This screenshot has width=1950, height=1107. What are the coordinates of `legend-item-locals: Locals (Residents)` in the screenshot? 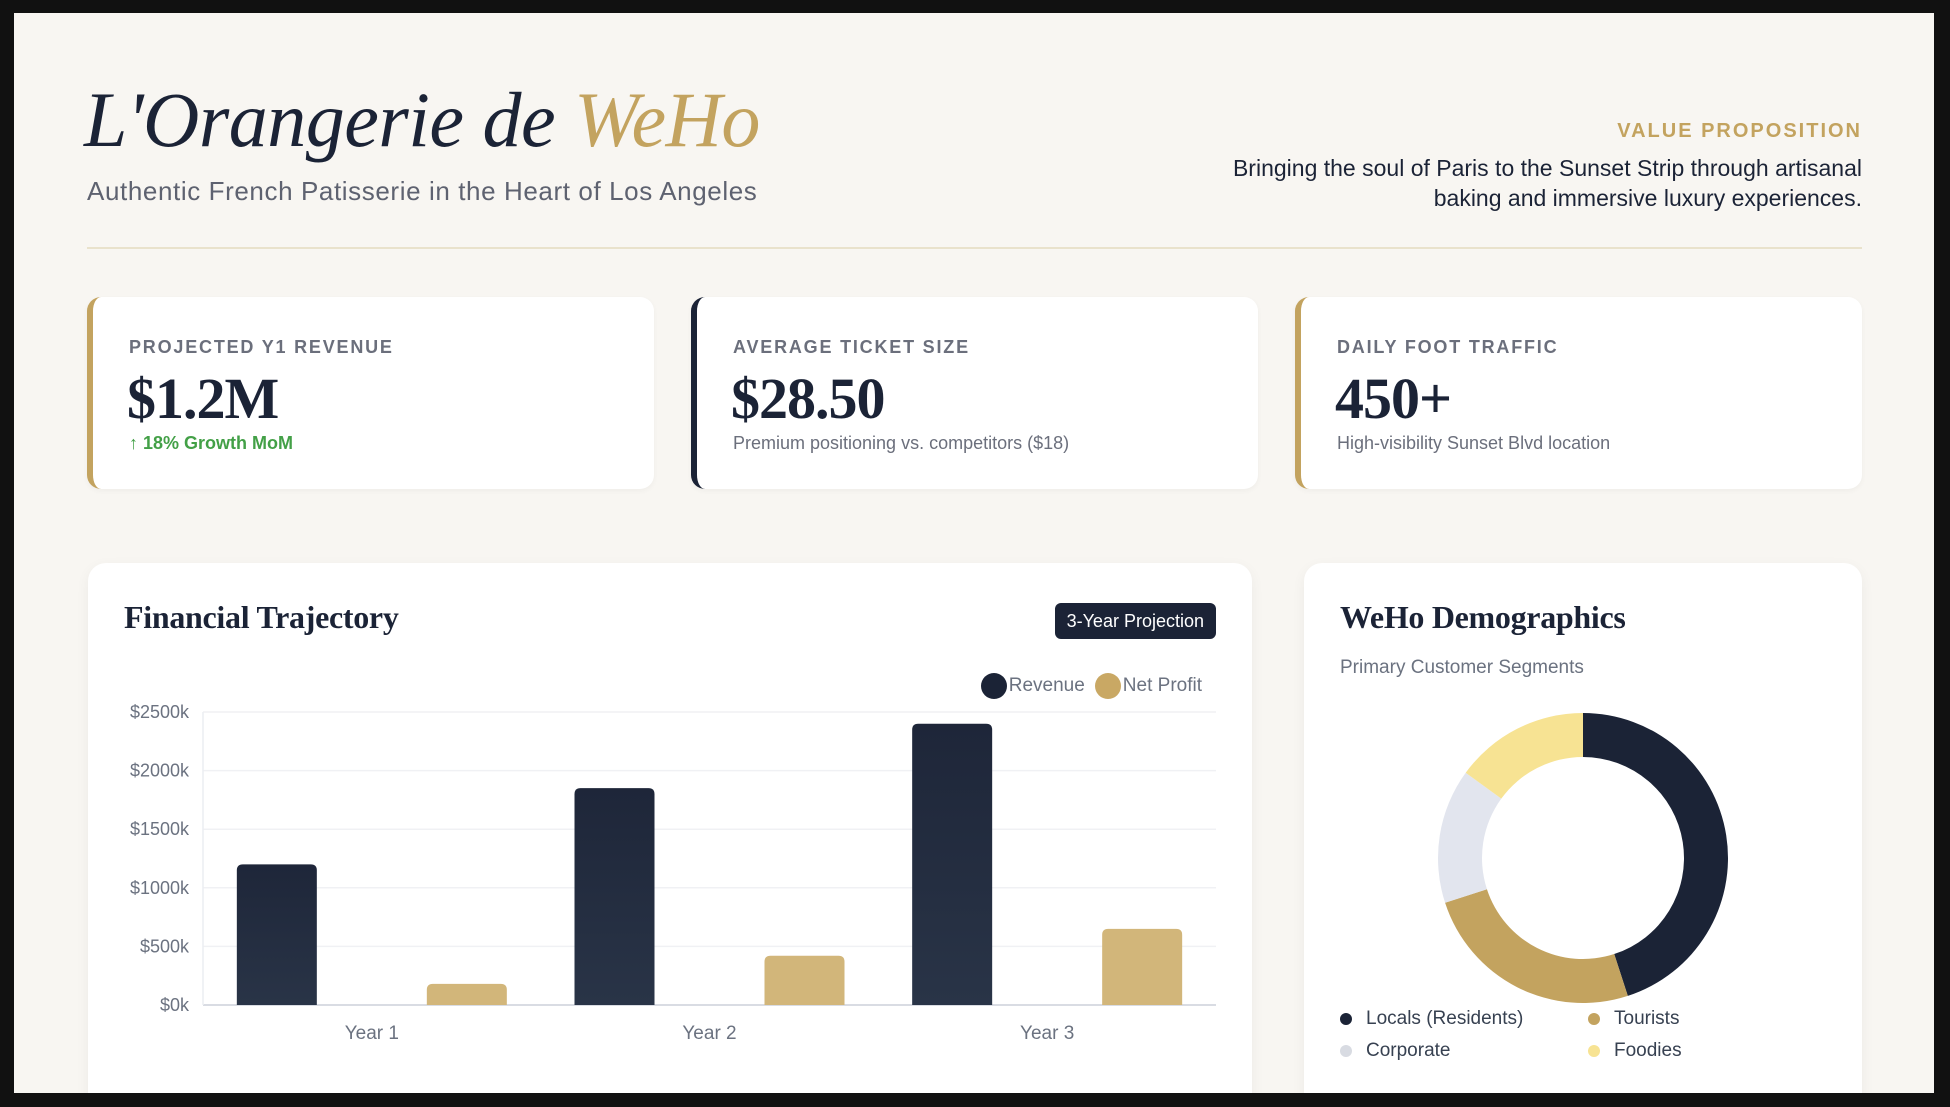 It's located at (1464, 1019).